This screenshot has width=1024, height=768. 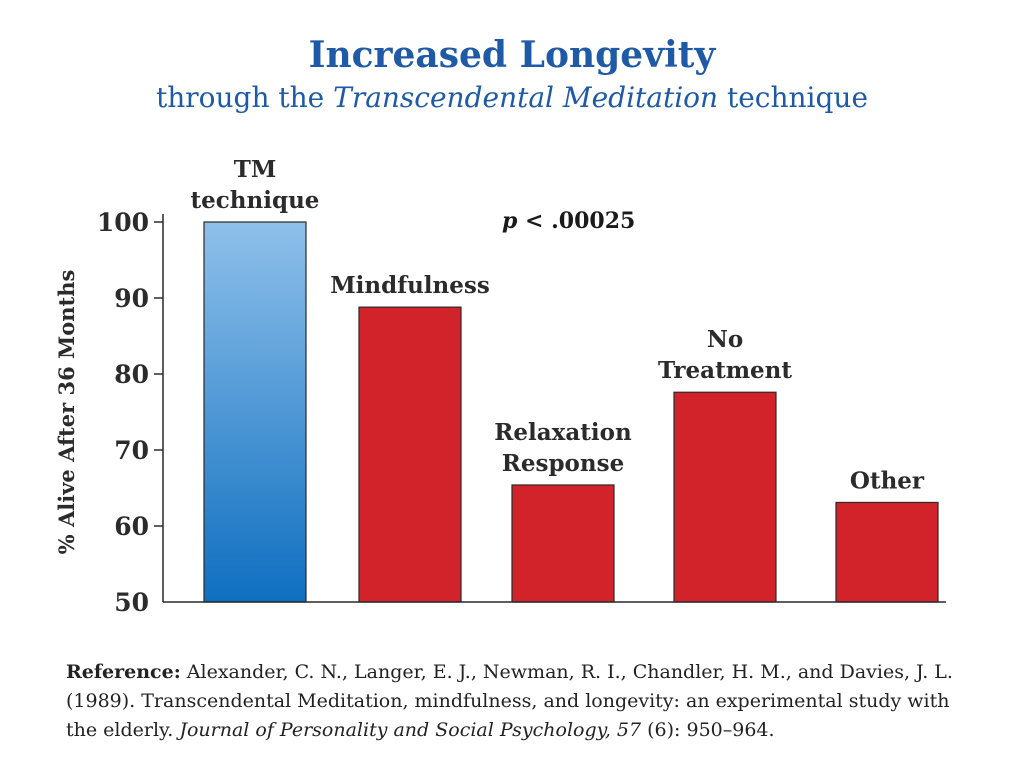 I want to click on y-axis-label: % Alive After 36 Months, so click(x=66, y=412).